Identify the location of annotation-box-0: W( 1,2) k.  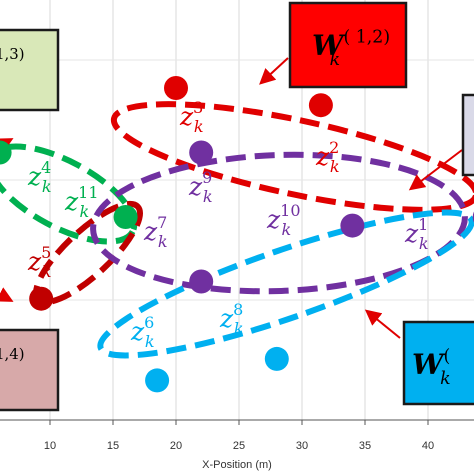
(348, 45).